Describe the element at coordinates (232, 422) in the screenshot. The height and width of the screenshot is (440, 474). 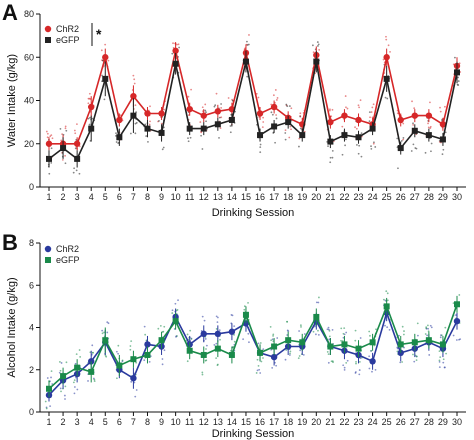
I see `x-tick-label: 14` at that location.